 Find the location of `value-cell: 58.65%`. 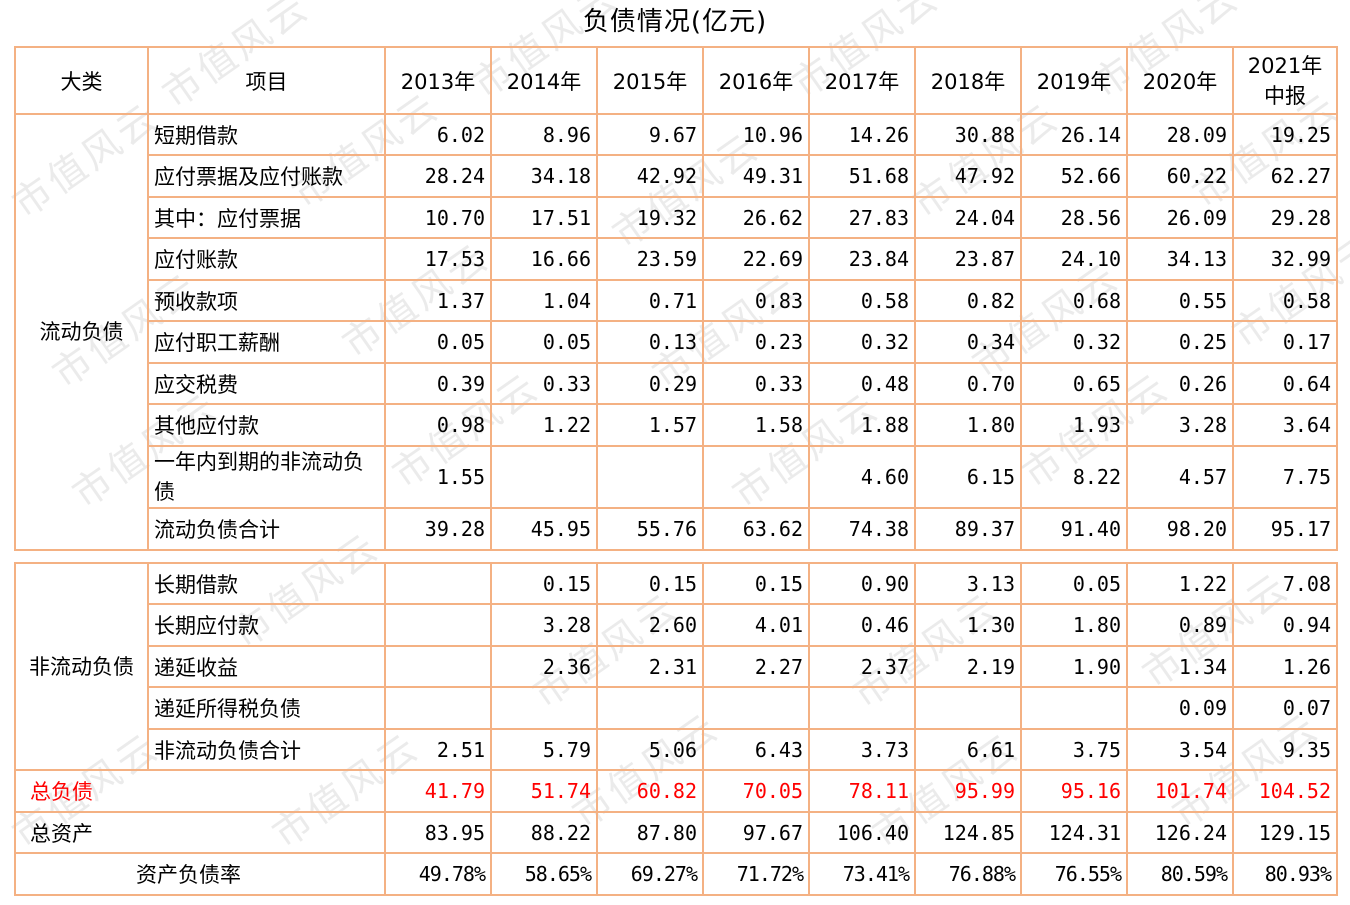

value-cell: 58.65% is located at coordinates (544, 874).